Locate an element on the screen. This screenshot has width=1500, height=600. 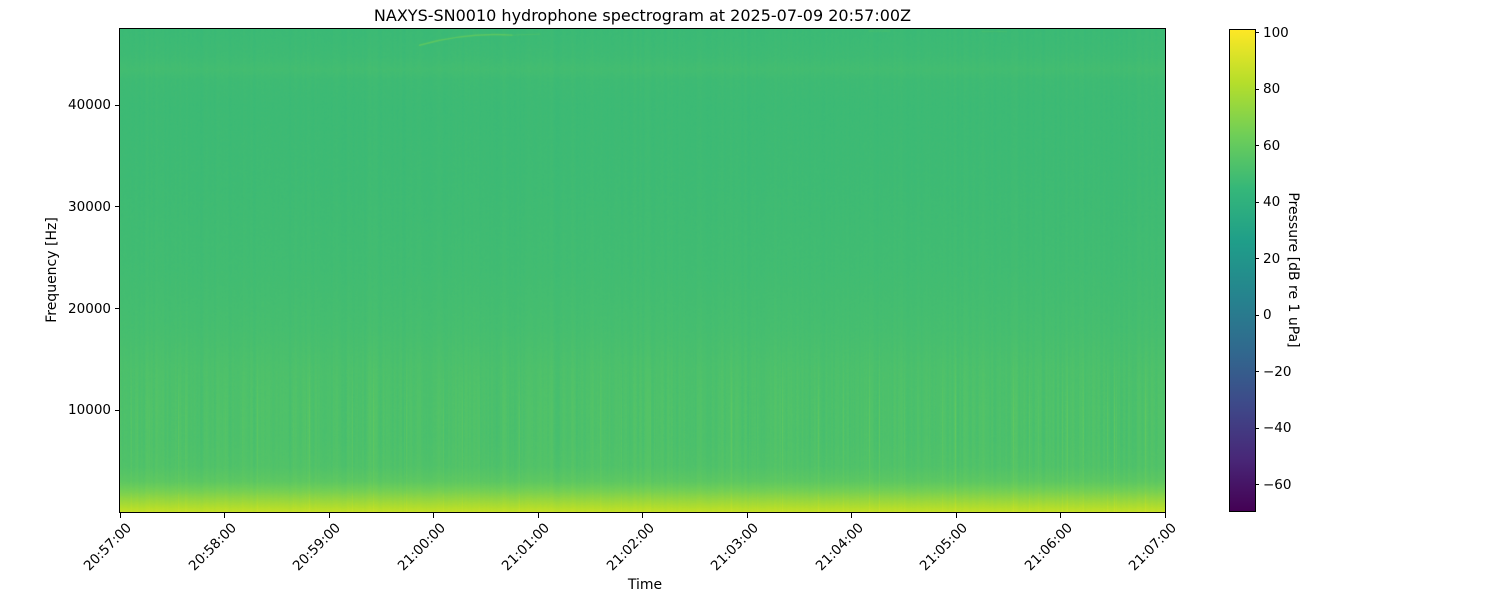
x-tick-label: 21:03:00 is located at coordinates (735, 547).